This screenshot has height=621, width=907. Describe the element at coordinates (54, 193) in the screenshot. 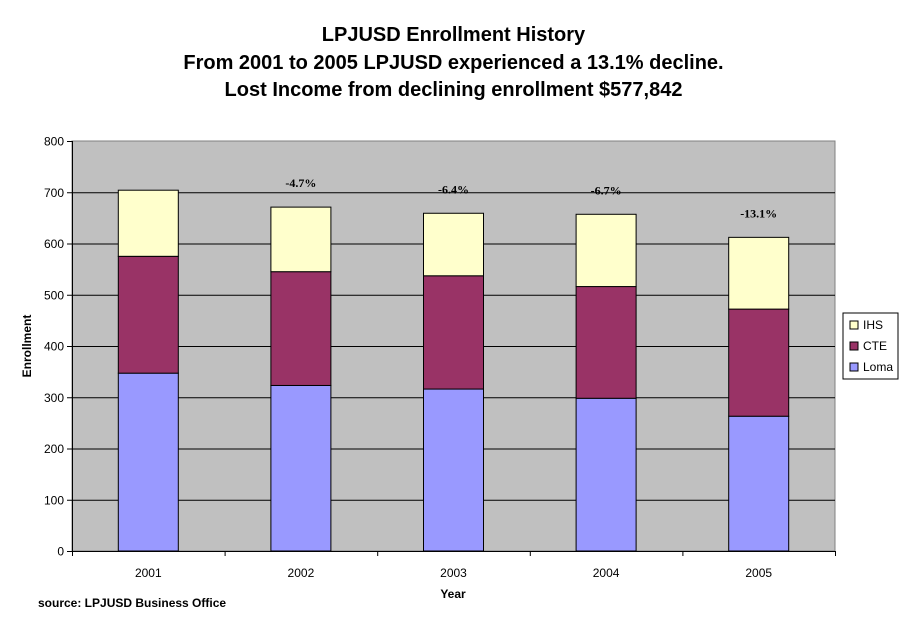

I see `y-tick-label: 700` at that location.